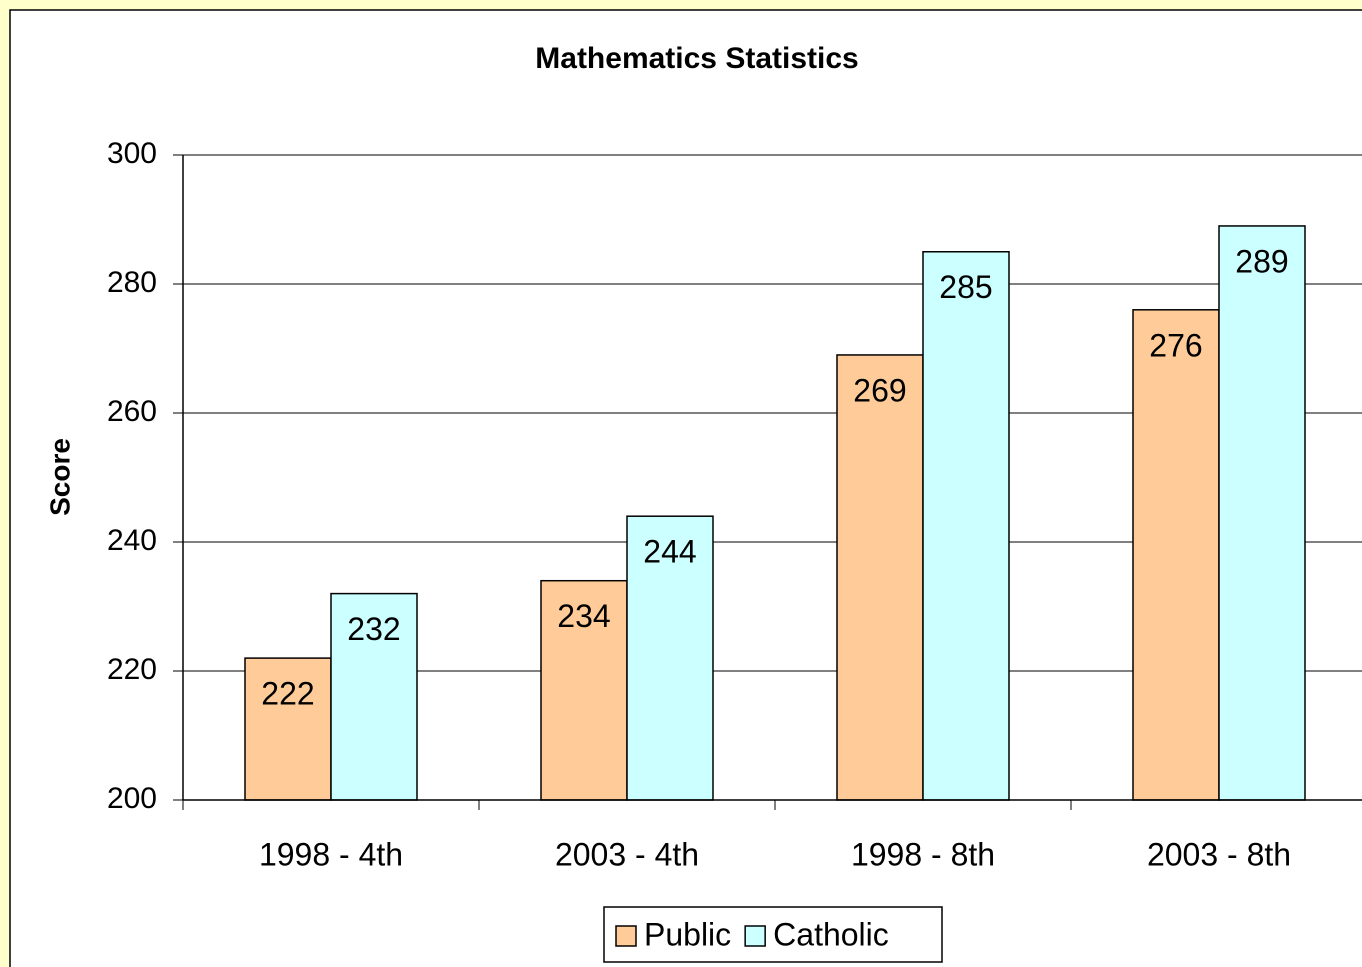  Describe the element at coordinates (132, 411) in the screenshot. I see `y-tick-label: 260` at that location.